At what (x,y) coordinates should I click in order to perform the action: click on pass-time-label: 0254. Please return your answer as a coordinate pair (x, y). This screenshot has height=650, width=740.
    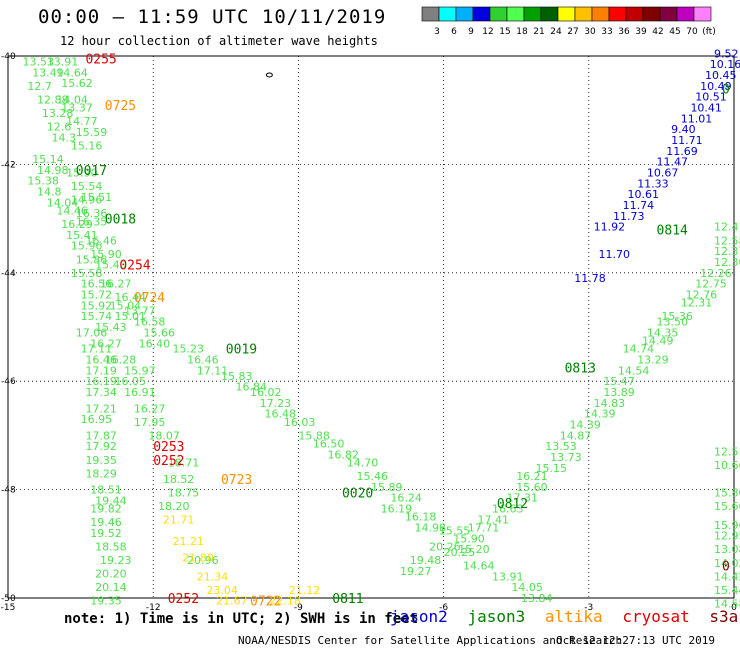
    Looking at the image, I should click on (134, 266).